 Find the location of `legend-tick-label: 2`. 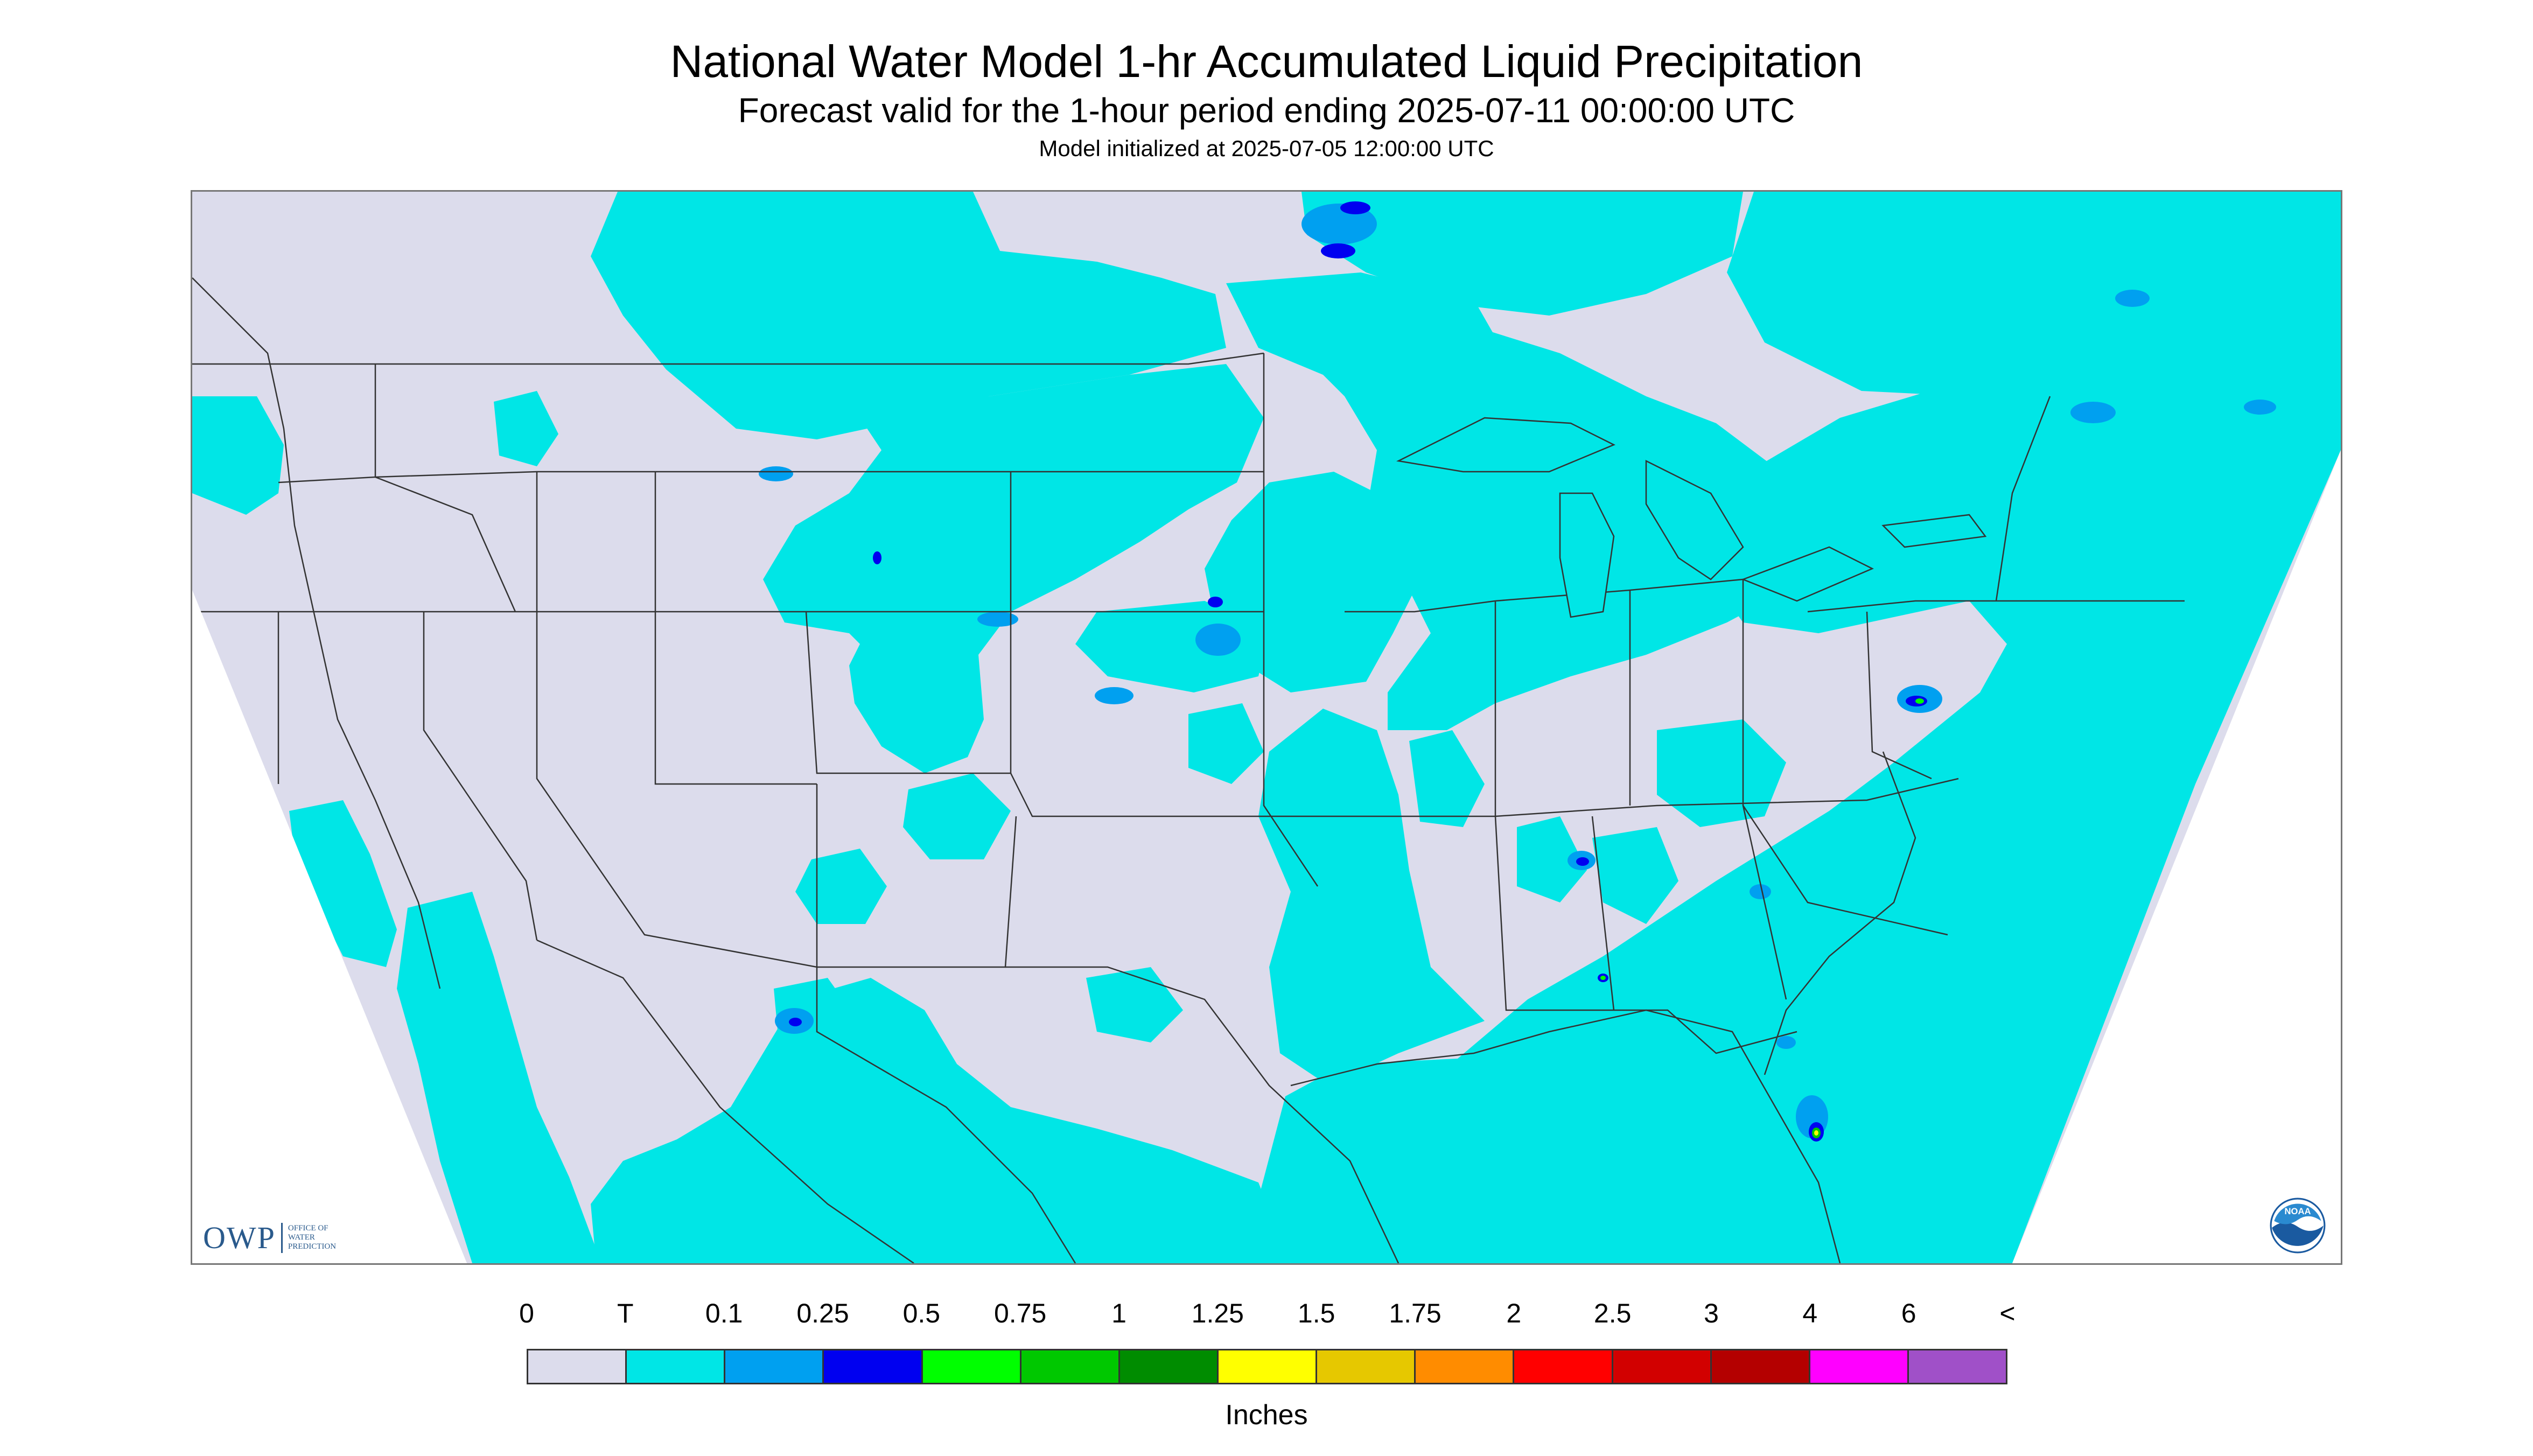

legend-tick-label: 2 is located at coordinates (1514, 1313).